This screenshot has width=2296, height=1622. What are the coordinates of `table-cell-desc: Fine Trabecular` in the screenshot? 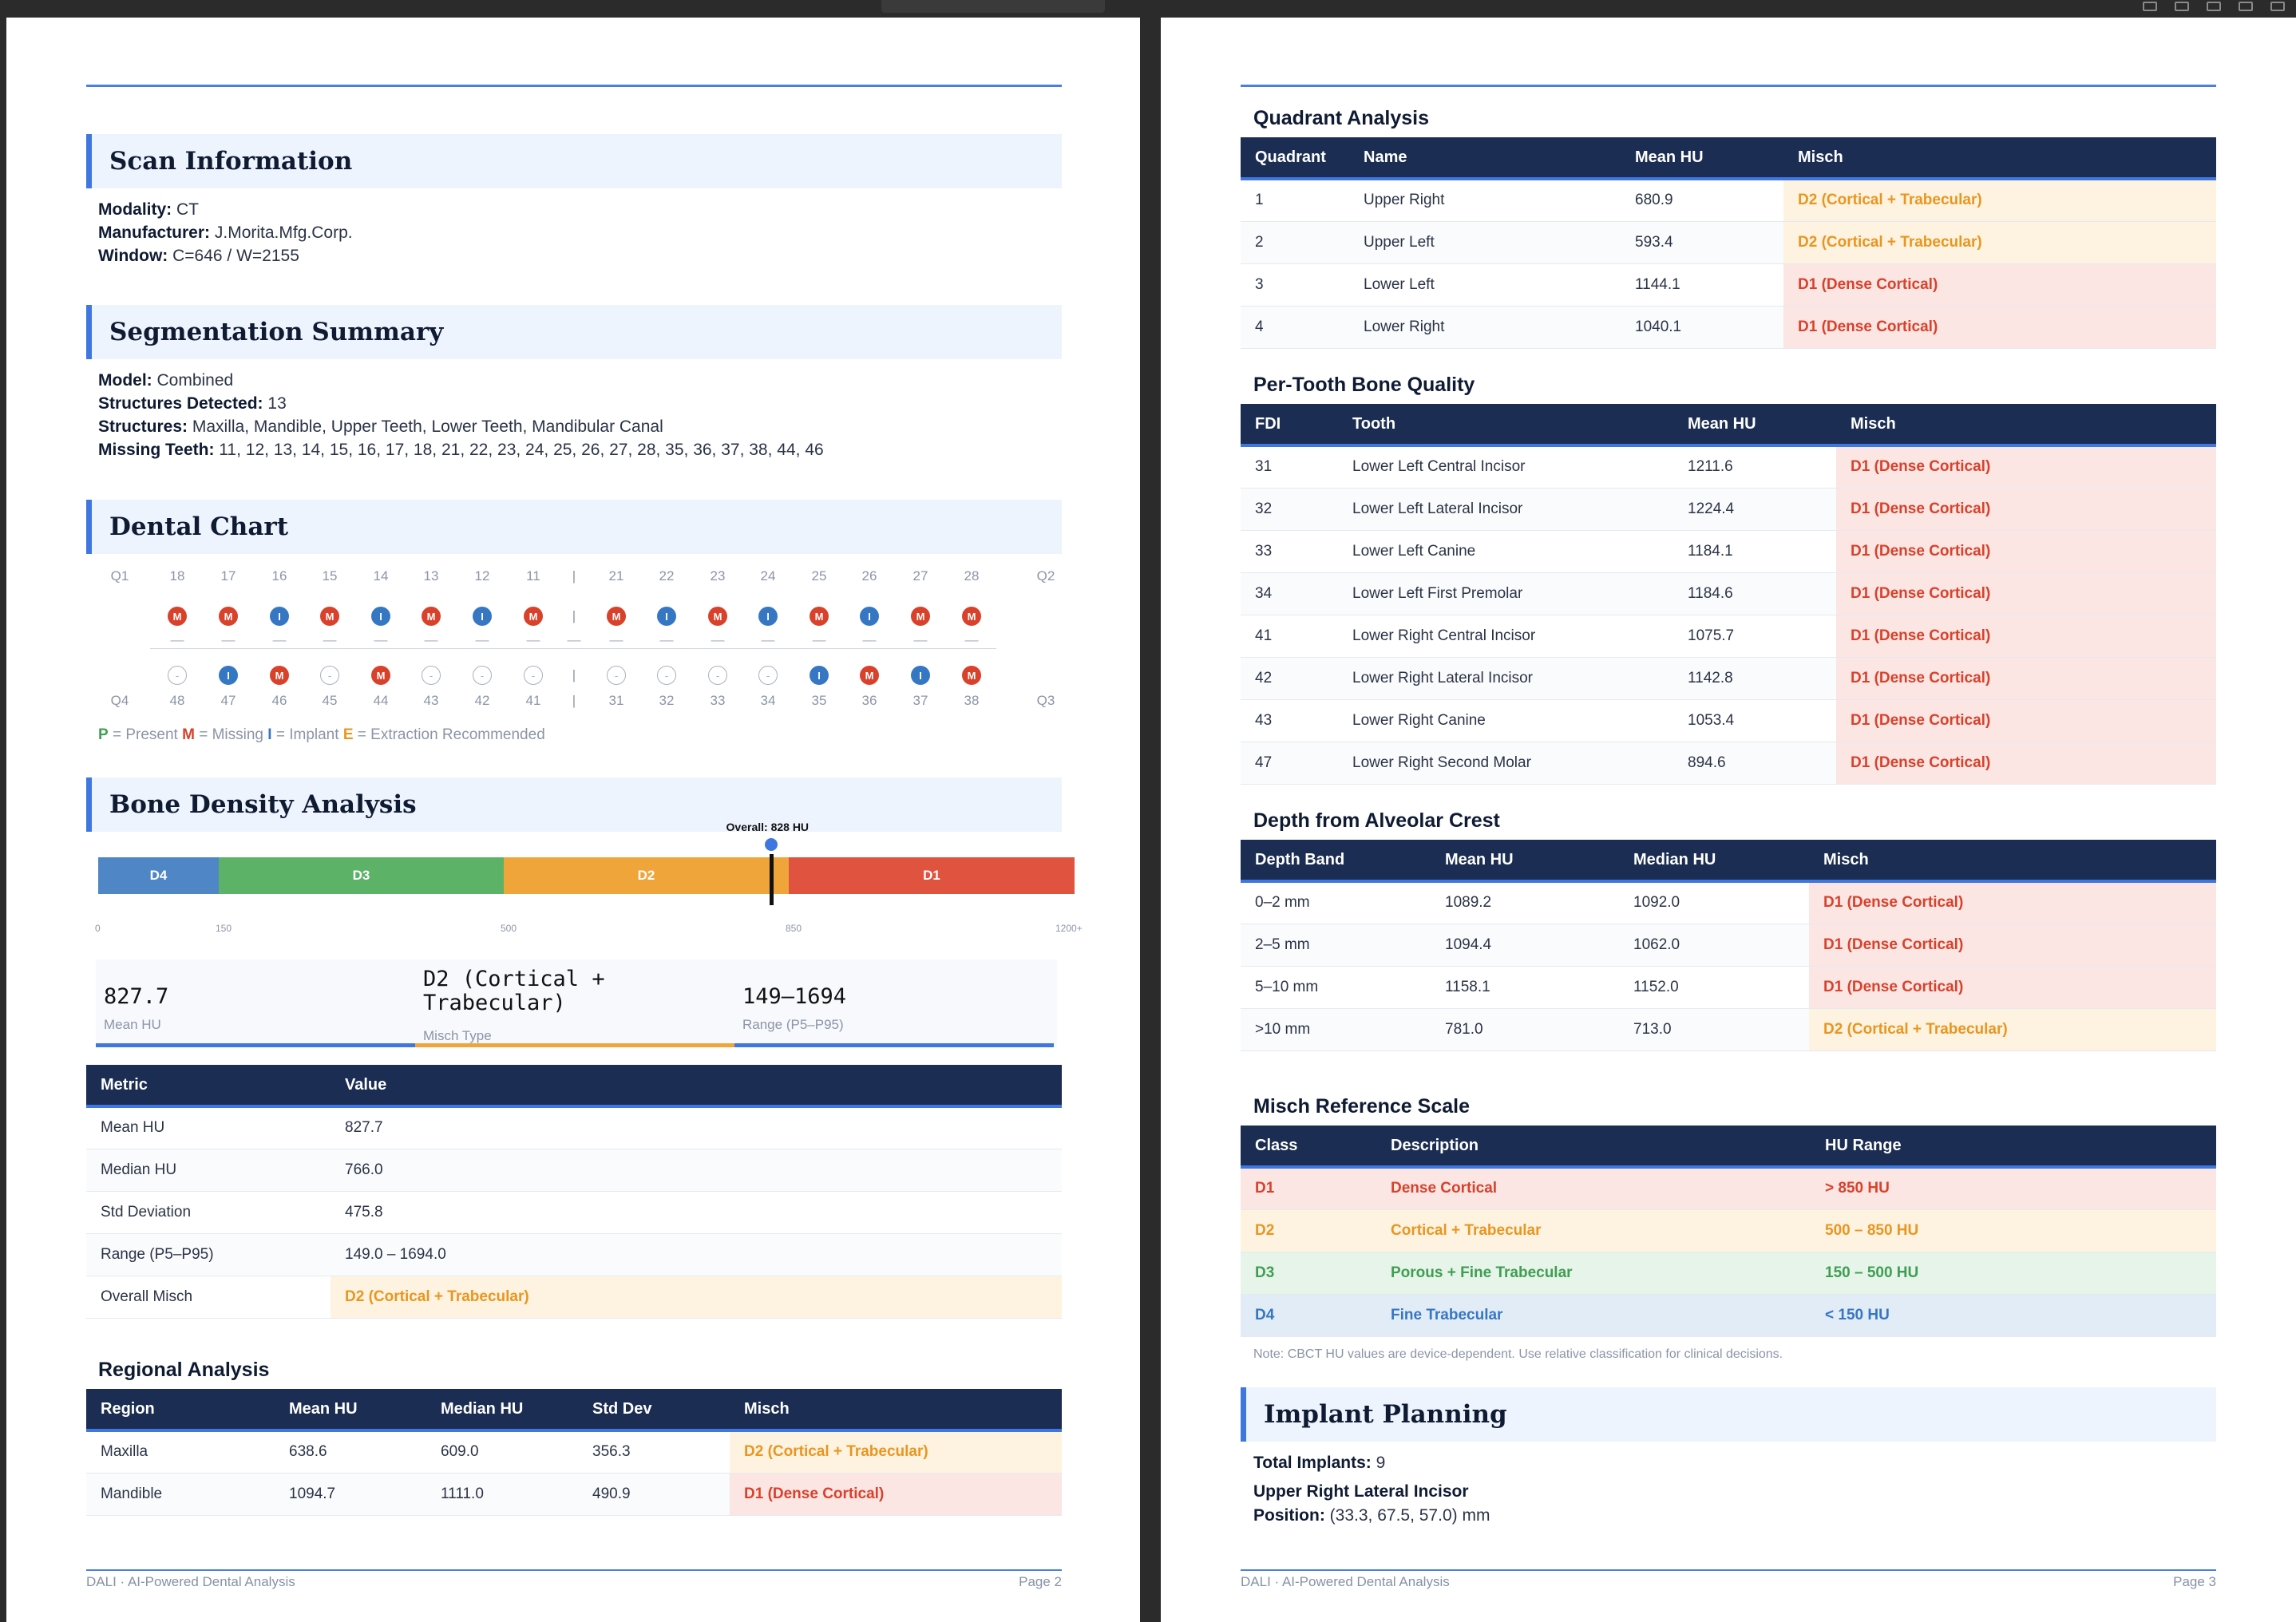 It's located at (1593, 1316).